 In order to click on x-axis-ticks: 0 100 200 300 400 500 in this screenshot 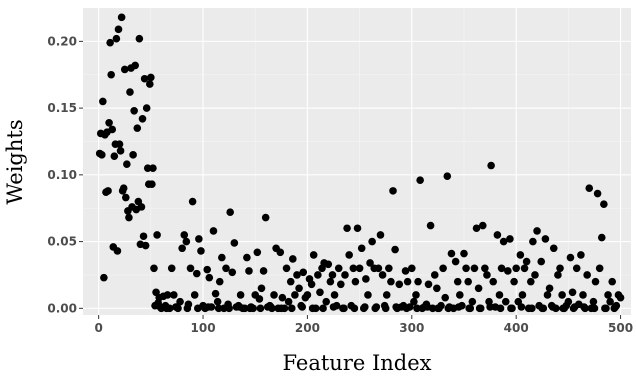, I will do `click(363, 325)`.